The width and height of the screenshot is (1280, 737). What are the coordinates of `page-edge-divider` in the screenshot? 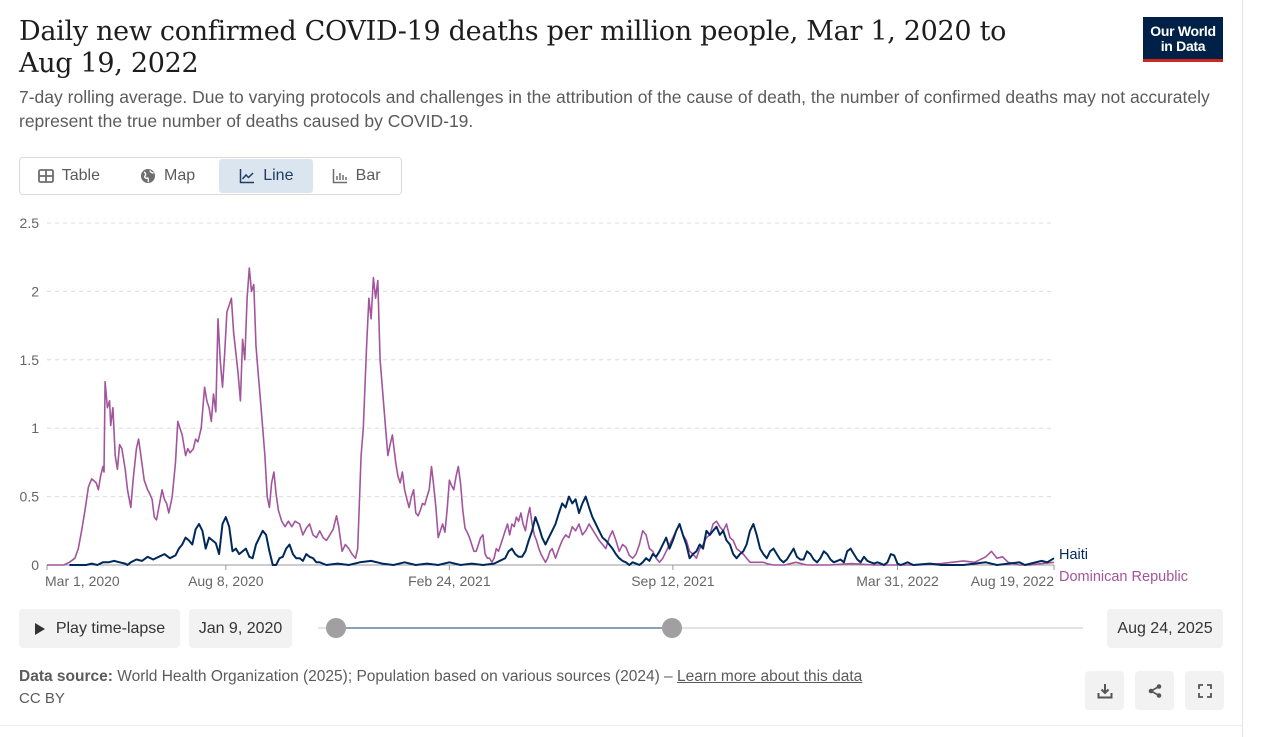 It's located at (1242, 368).